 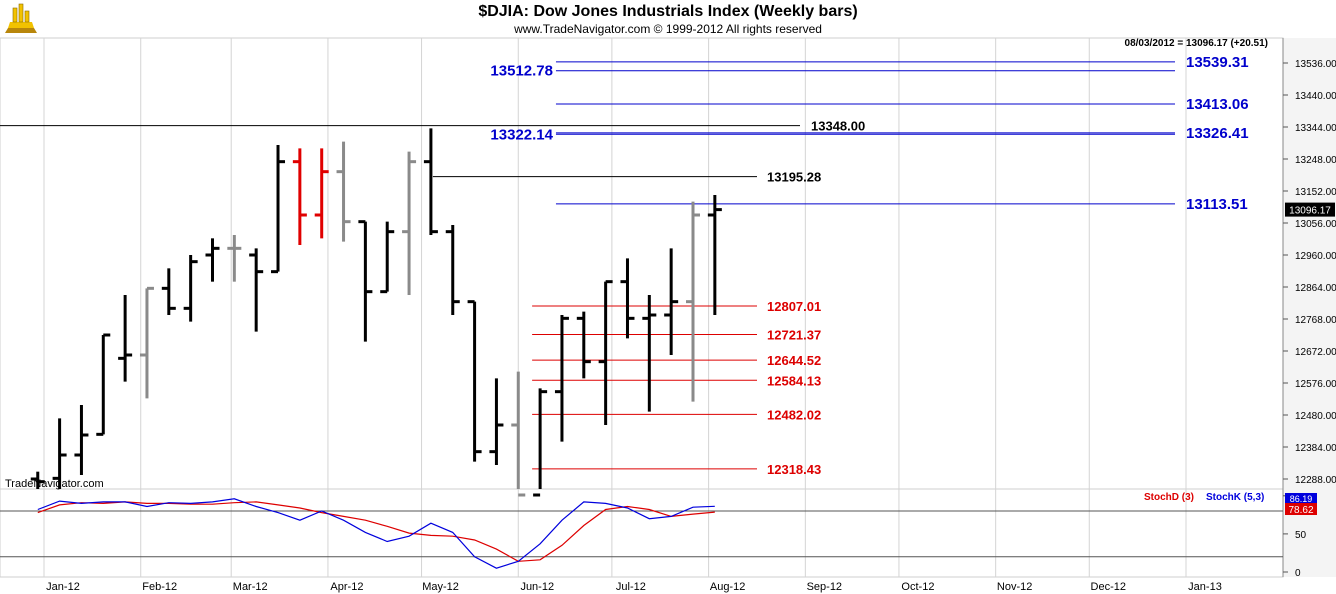 What do you see at coordinates (54, 484) in the screenshot?
I see `watermark: TradeNavigator.com` at bounding box center [54, 484].